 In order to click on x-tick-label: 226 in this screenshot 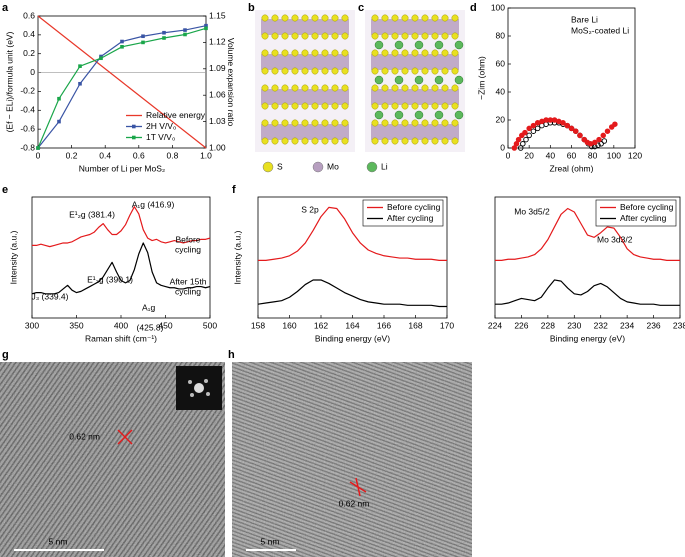, I will do `click(521, 325)`.